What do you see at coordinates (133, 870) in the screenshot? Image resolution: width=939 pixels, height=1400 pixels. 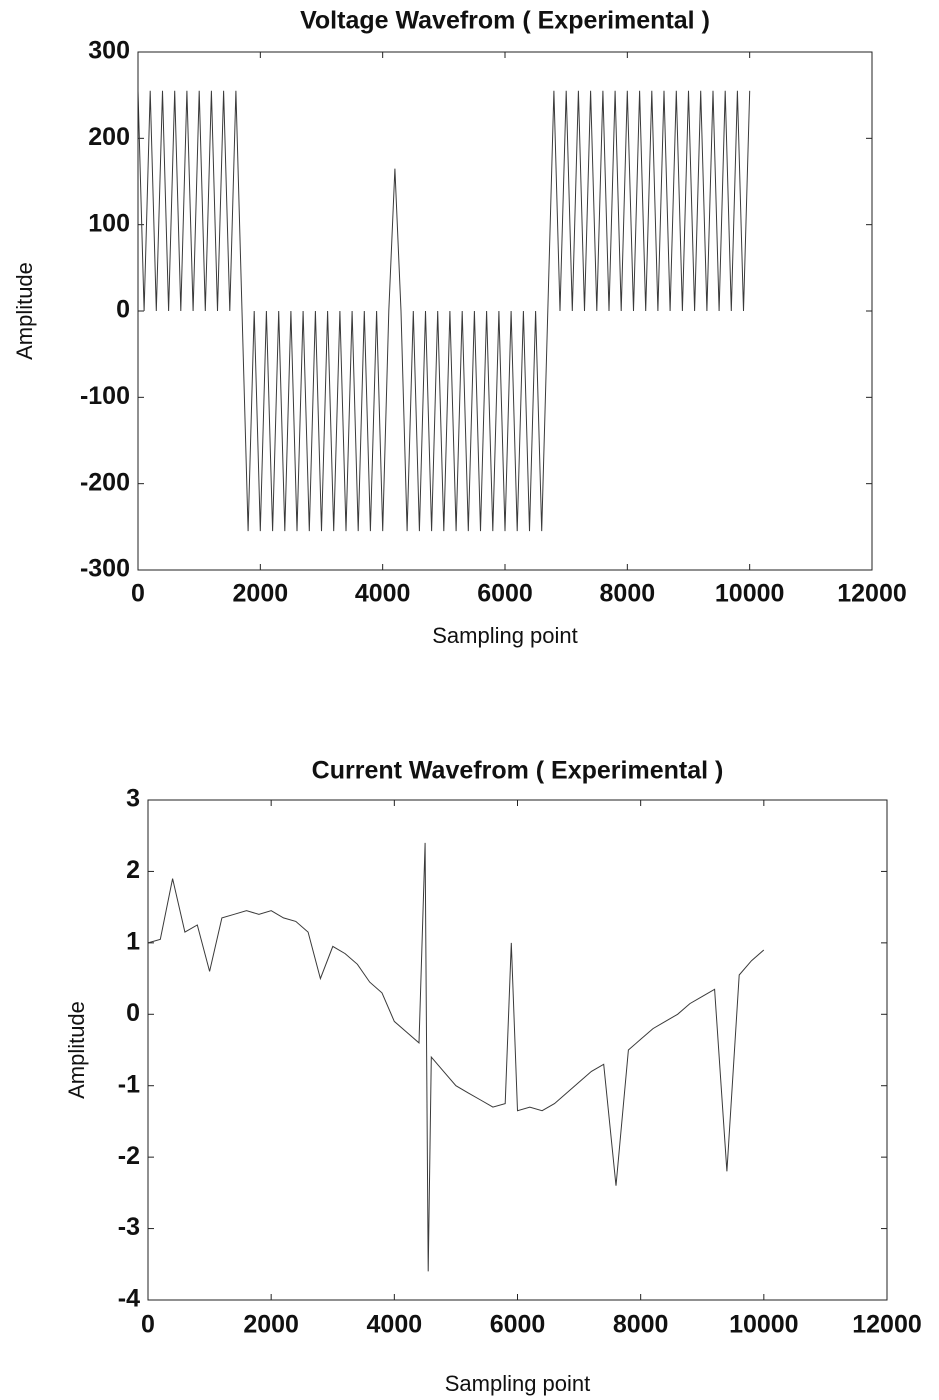 I see `y-tick-label: 2` at bounding box center [133, 870].